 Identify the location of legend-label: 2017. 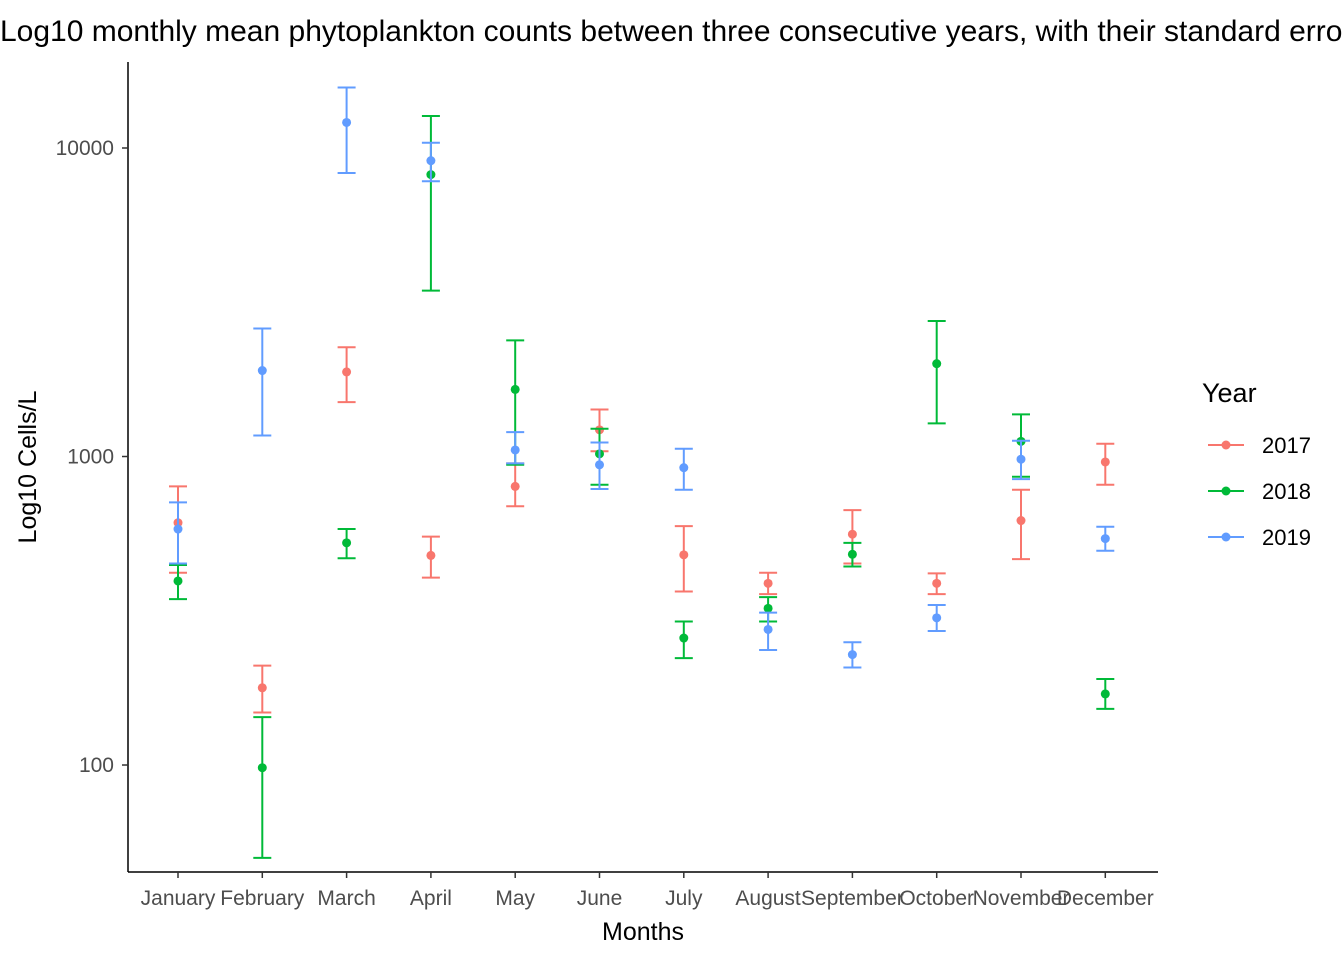
(1286, 445).